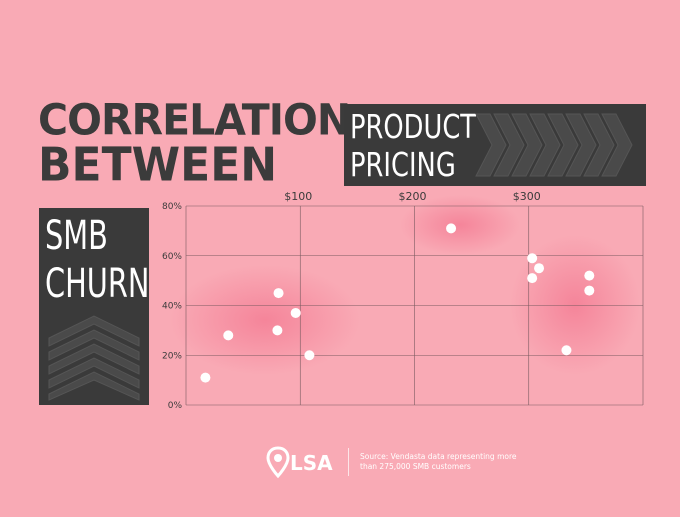 This screenshot has width=680, height=517. Describe the element at coordinates (311, 463) in the screenshot. I see `lsa-logo: LSA` at that location.